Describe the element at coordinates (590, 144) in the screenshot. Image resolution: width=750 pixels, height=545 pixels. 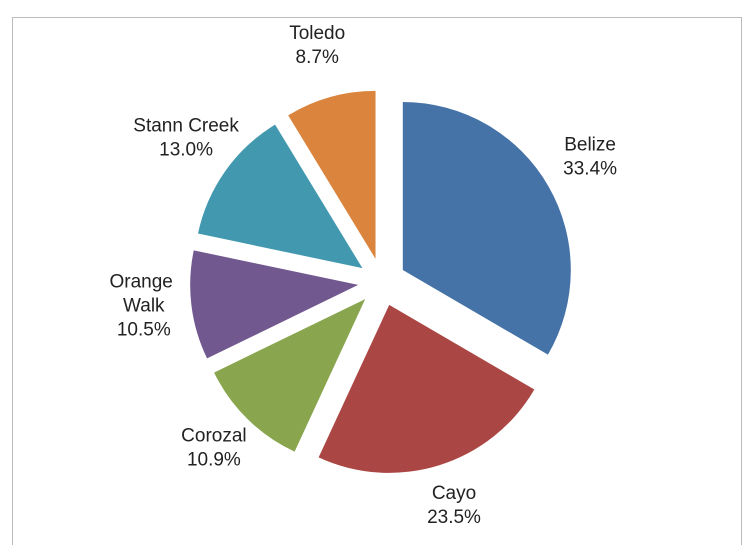
I see `slice-label: Belize` at that location.